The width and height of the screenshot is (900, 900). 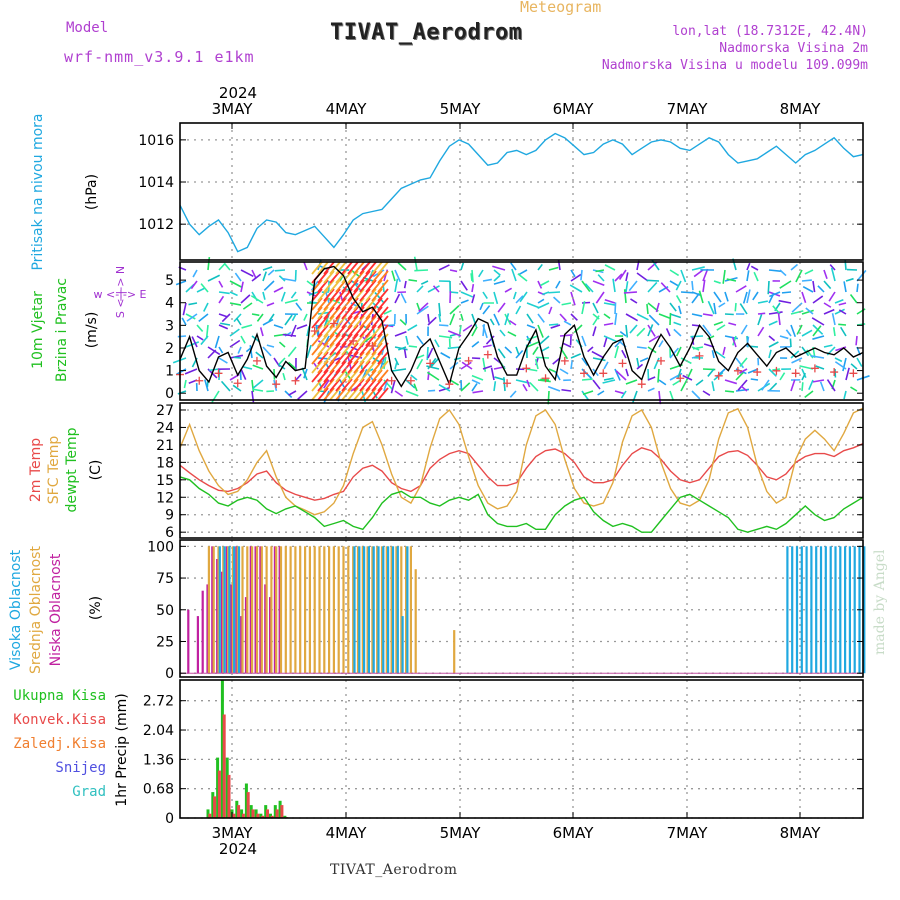 I want to click on precip-legend-4: Grad, so click(x=89, y=792).